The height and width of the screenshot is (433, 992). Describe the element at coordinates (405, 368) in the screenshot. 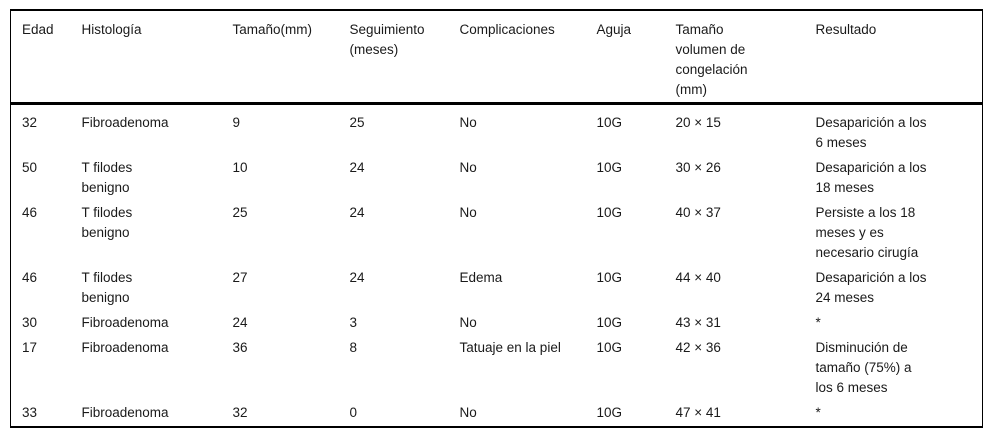

I see `cell-seguimiento: 8` at that location.